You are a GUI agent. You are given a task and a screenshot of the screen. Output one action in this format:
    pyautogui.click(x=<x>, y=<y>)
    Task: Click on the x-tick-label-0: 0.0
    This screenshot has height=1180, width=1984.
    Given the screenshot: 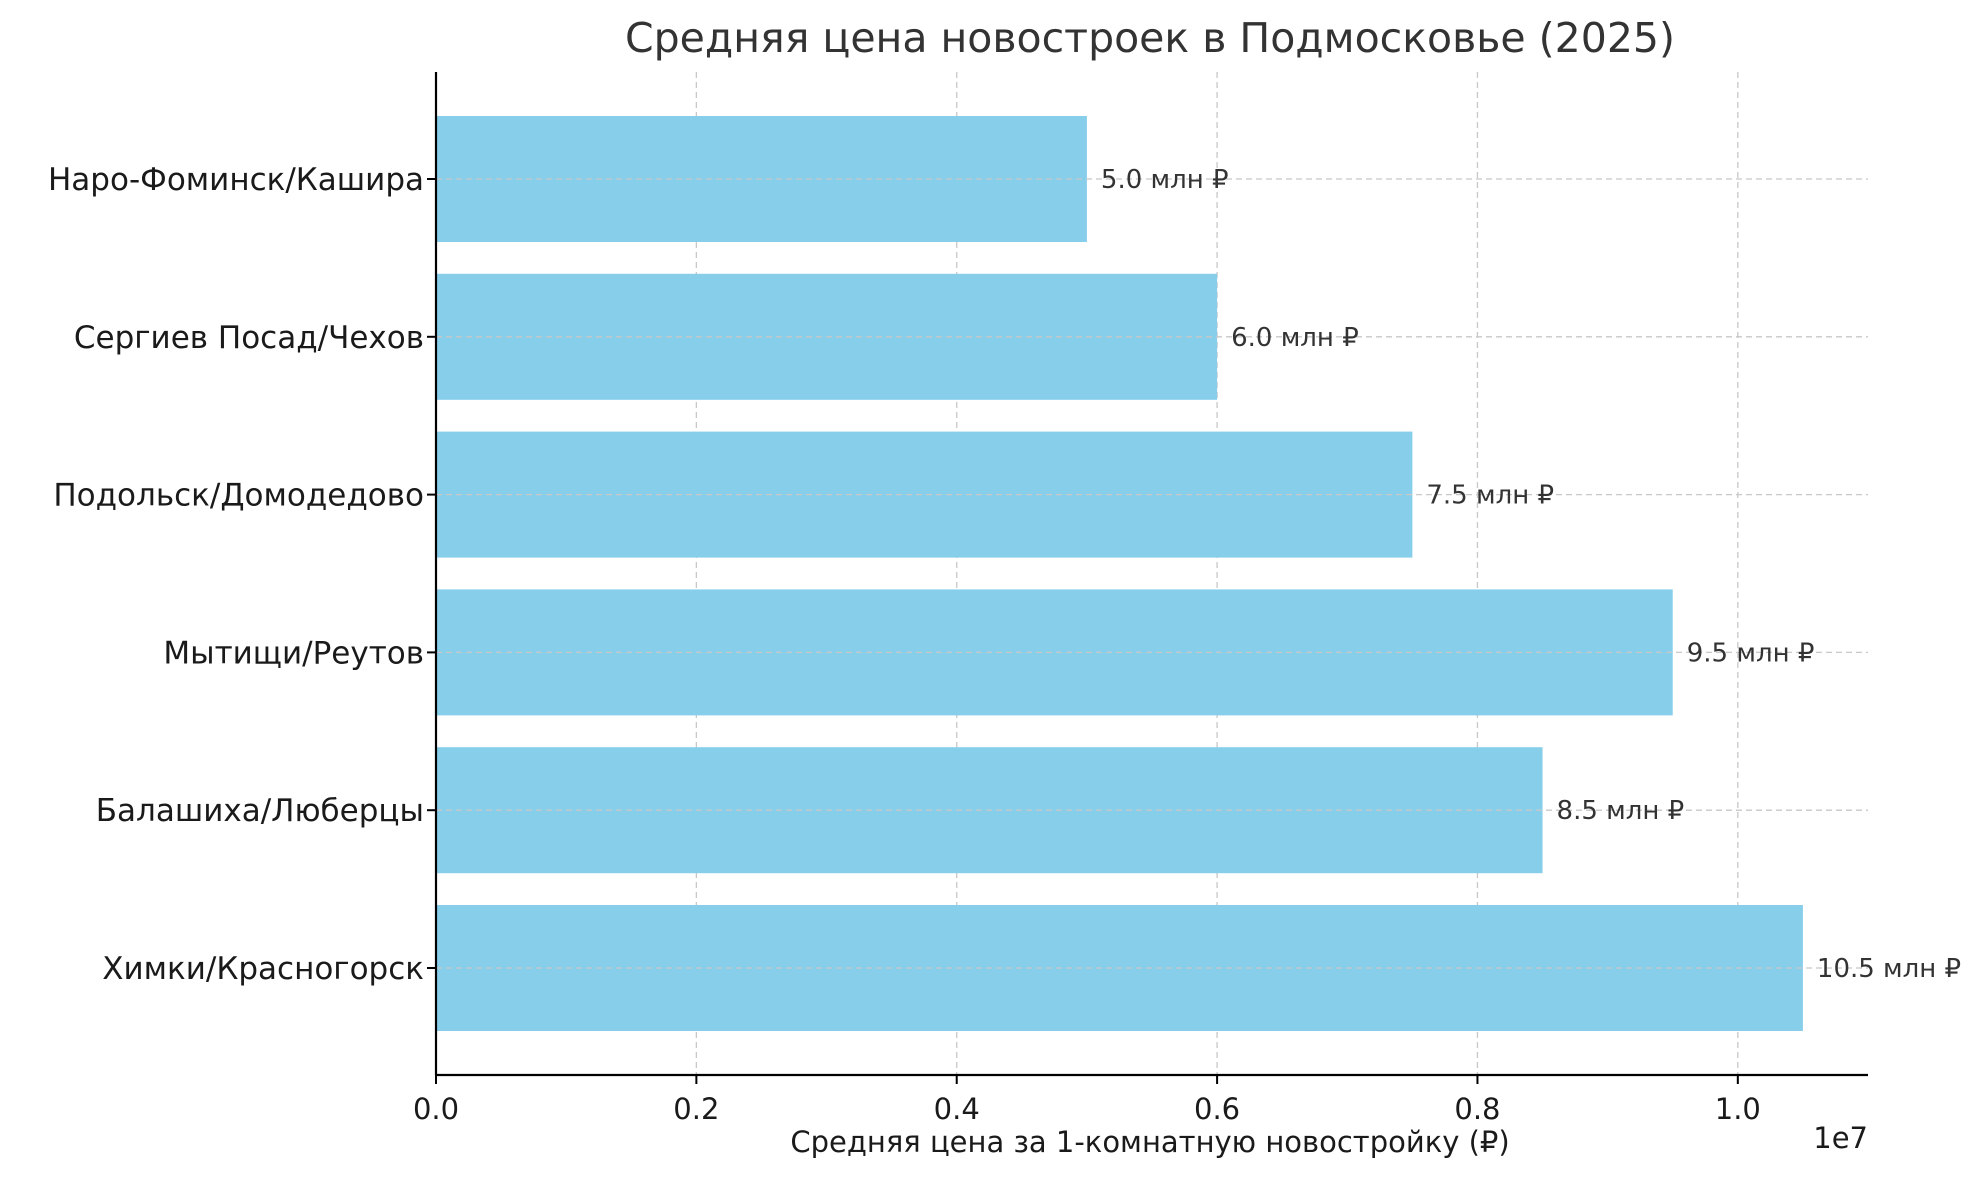 What is the action you would take?
    pyautogui.click(x=436, y=1109)
    